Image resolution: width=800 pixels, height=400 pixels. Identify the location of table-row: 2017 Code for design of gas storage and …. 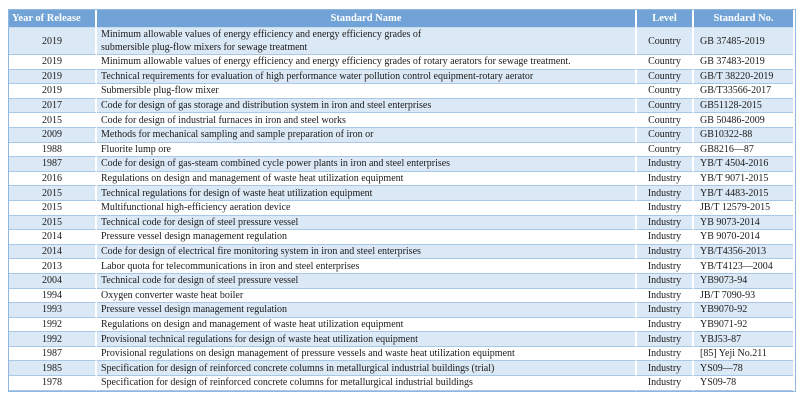
(401, 106).